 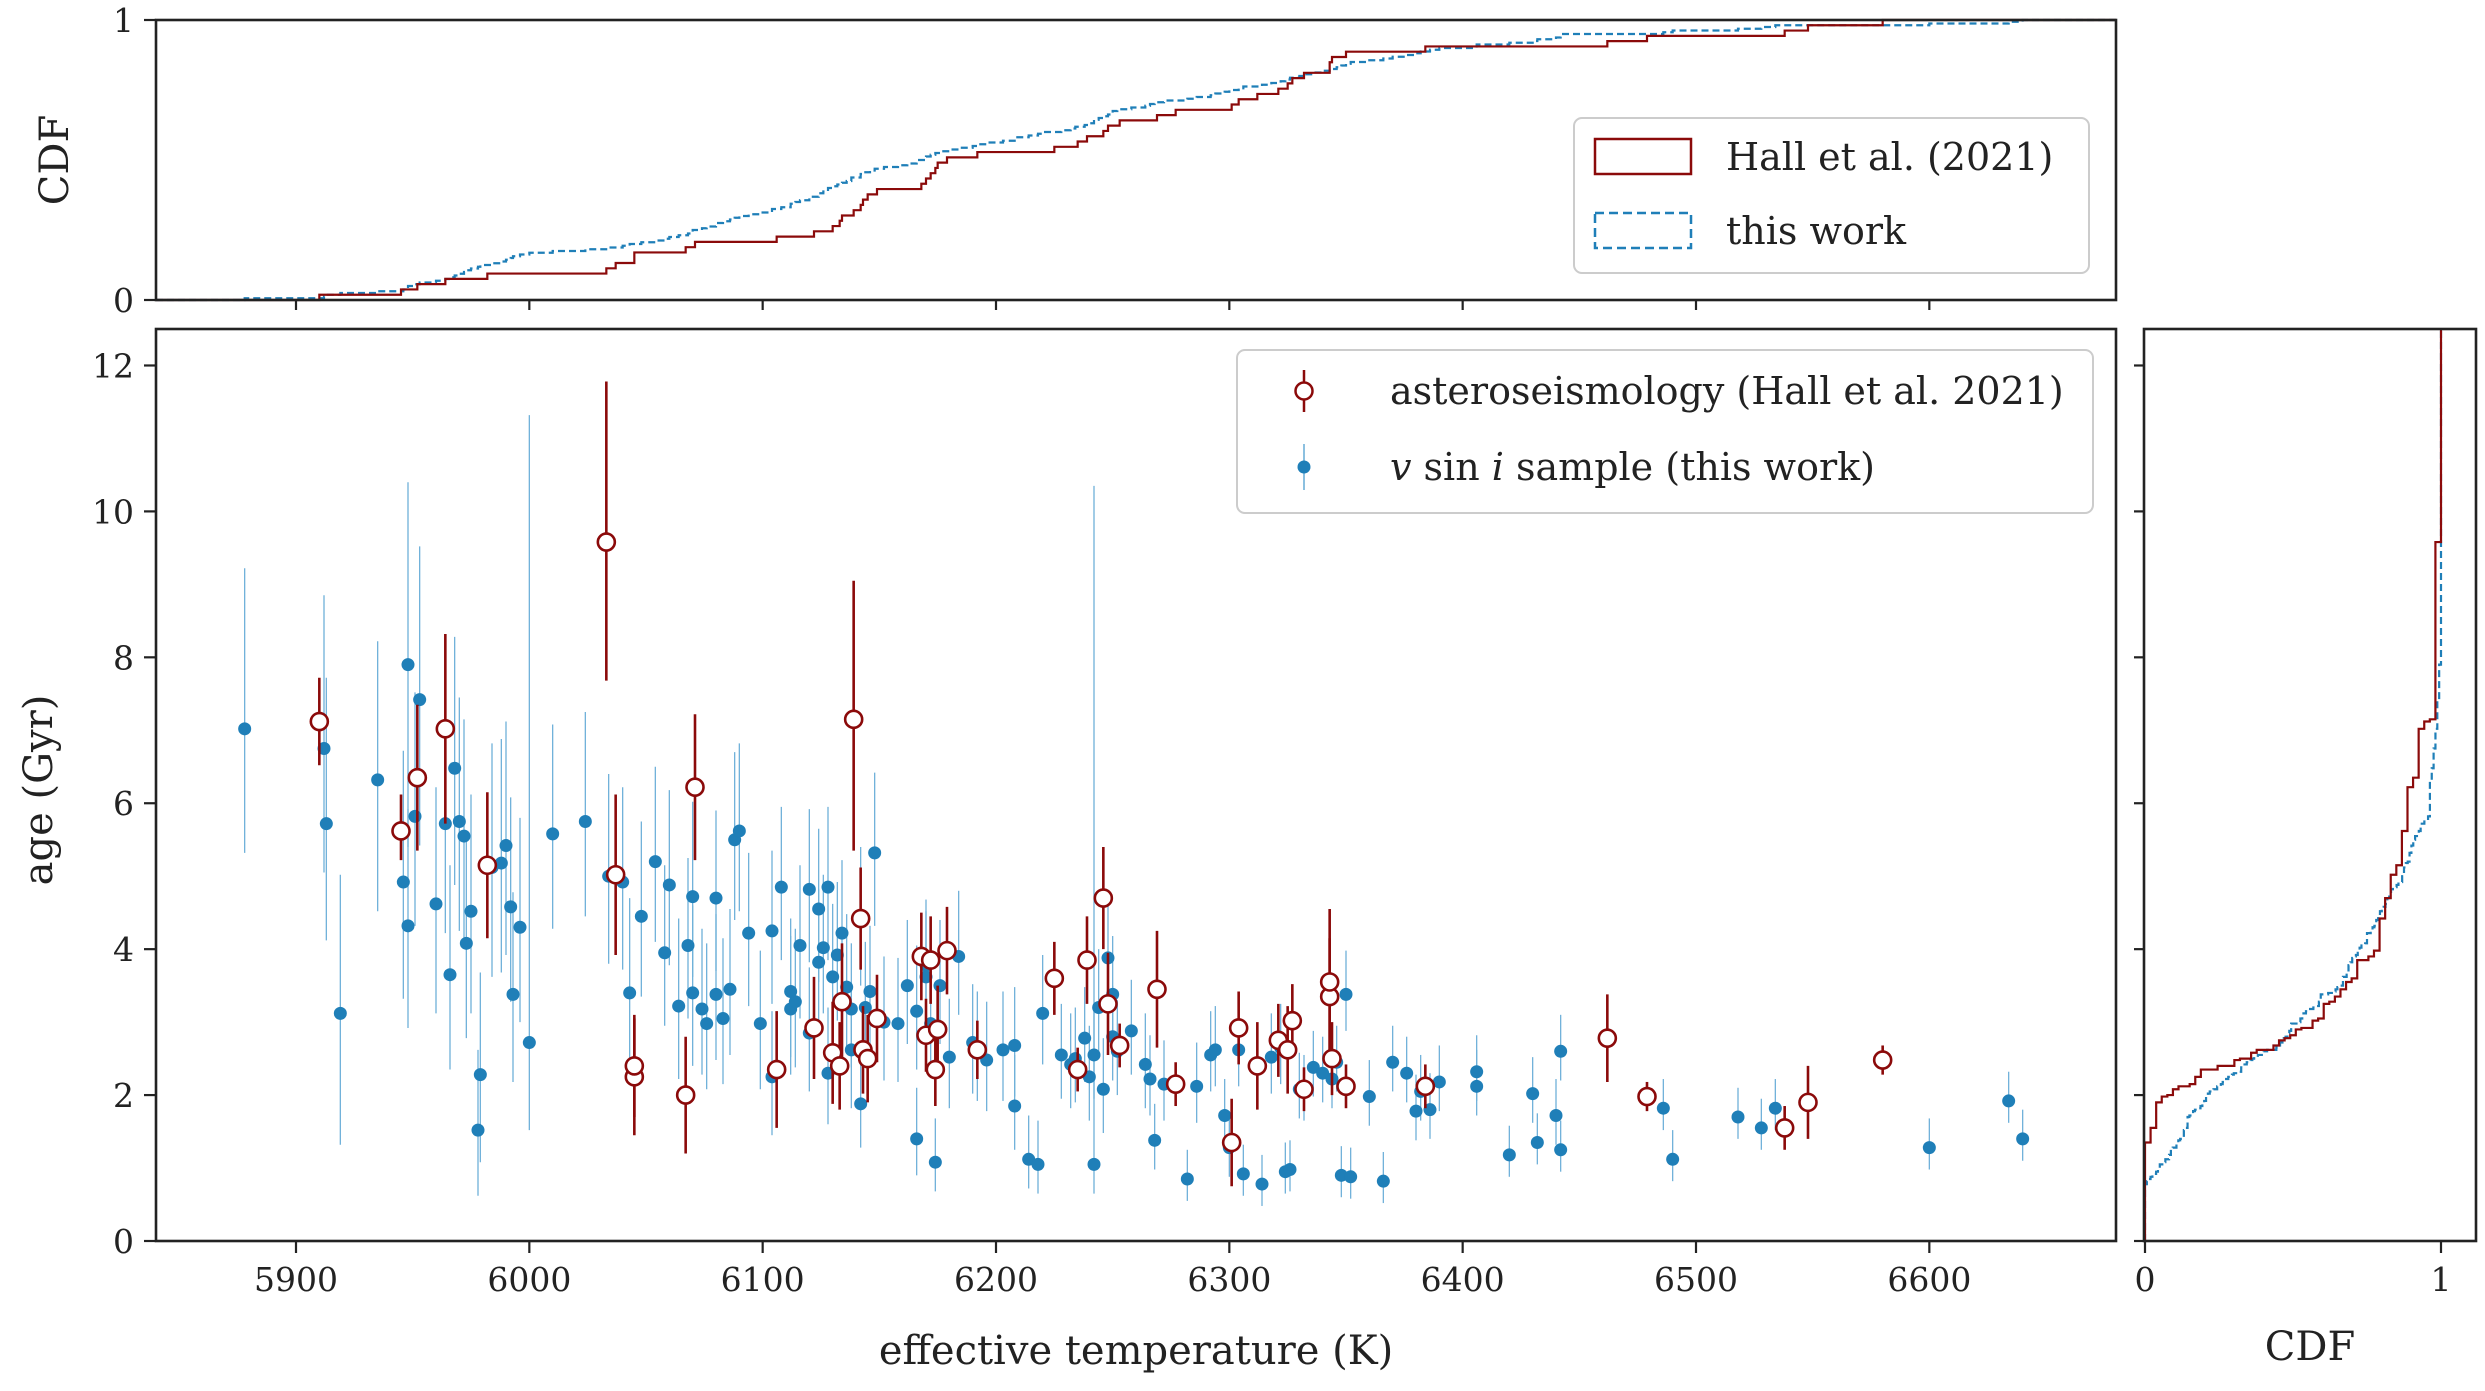 What do you see at coordinates (55, 160) in the screenshot?
I see `top-ylabel: CDF` at bounding box center [55, 160].